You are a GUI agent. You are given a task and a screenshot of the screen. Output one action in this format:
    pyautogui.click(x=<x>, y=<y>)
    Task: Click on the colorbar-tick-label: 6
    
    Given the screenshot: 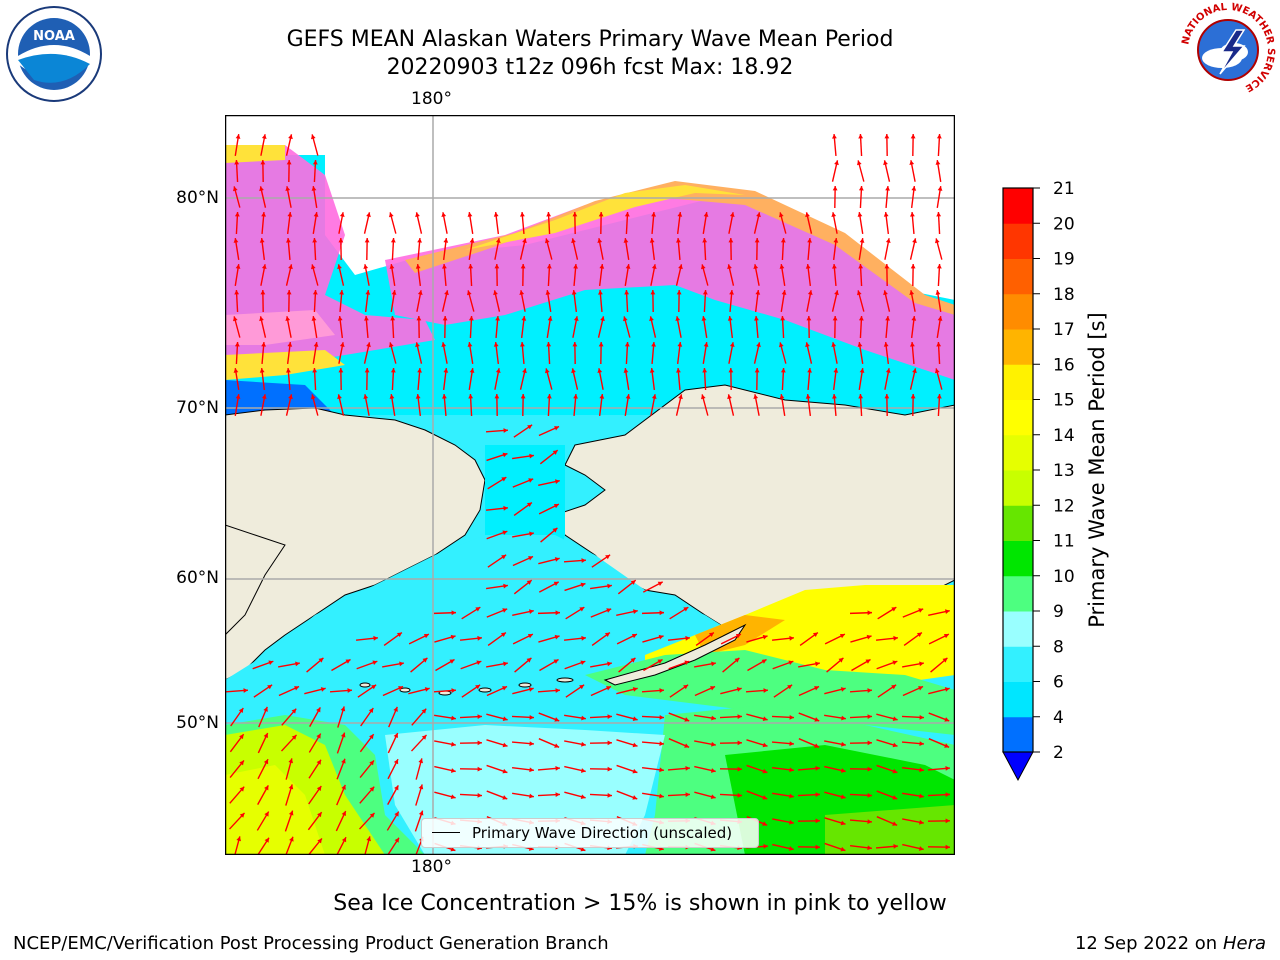 What is the action you would take?
    pyautogui.click(x=1058, y=683)
    